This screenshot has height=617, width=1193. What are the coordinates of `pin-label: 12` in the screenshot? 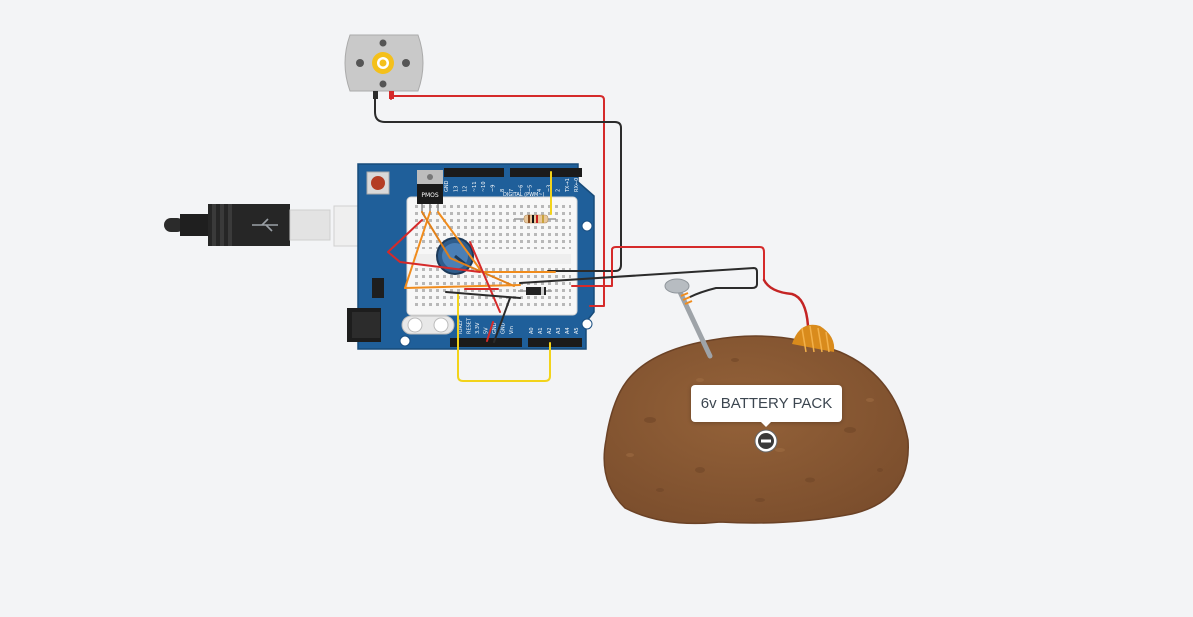 It's located at (466, 189).